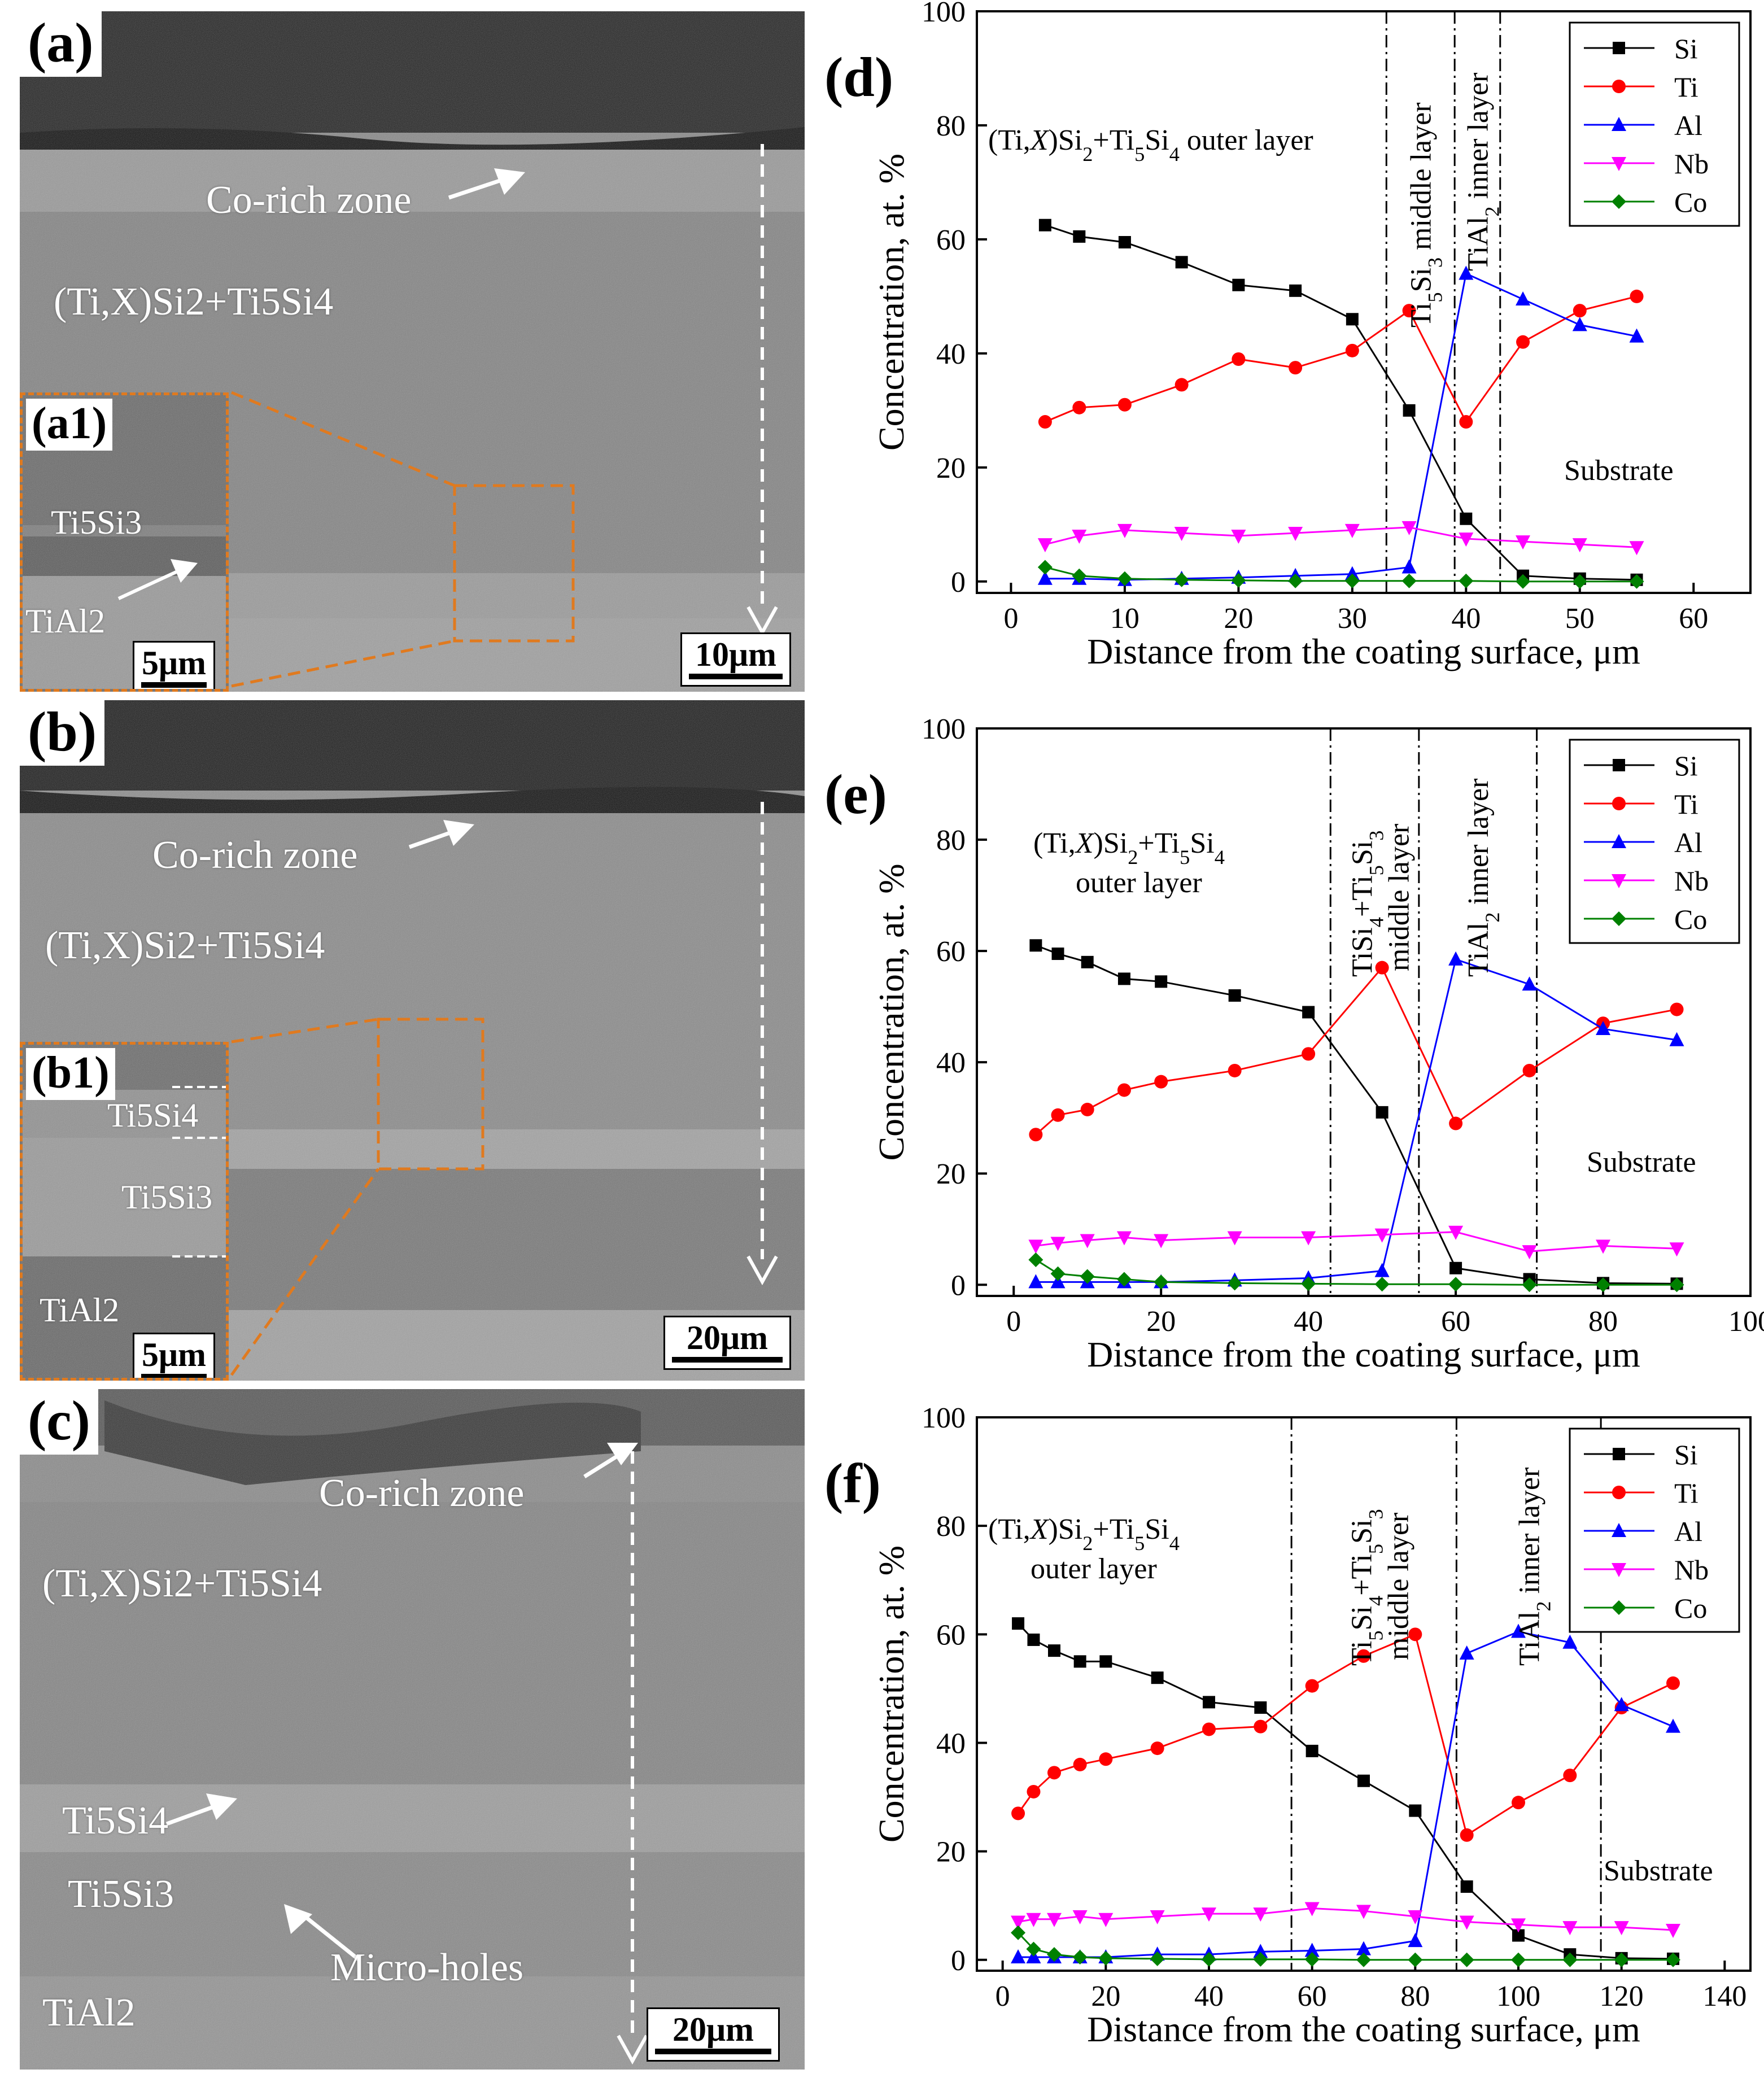 This screenshot has height=2078, width=1764. Describe the element at coordinates (1426, 215) in the screenshot. I see `middle-layer-label: Ti5Si3 middle layer` at that location.